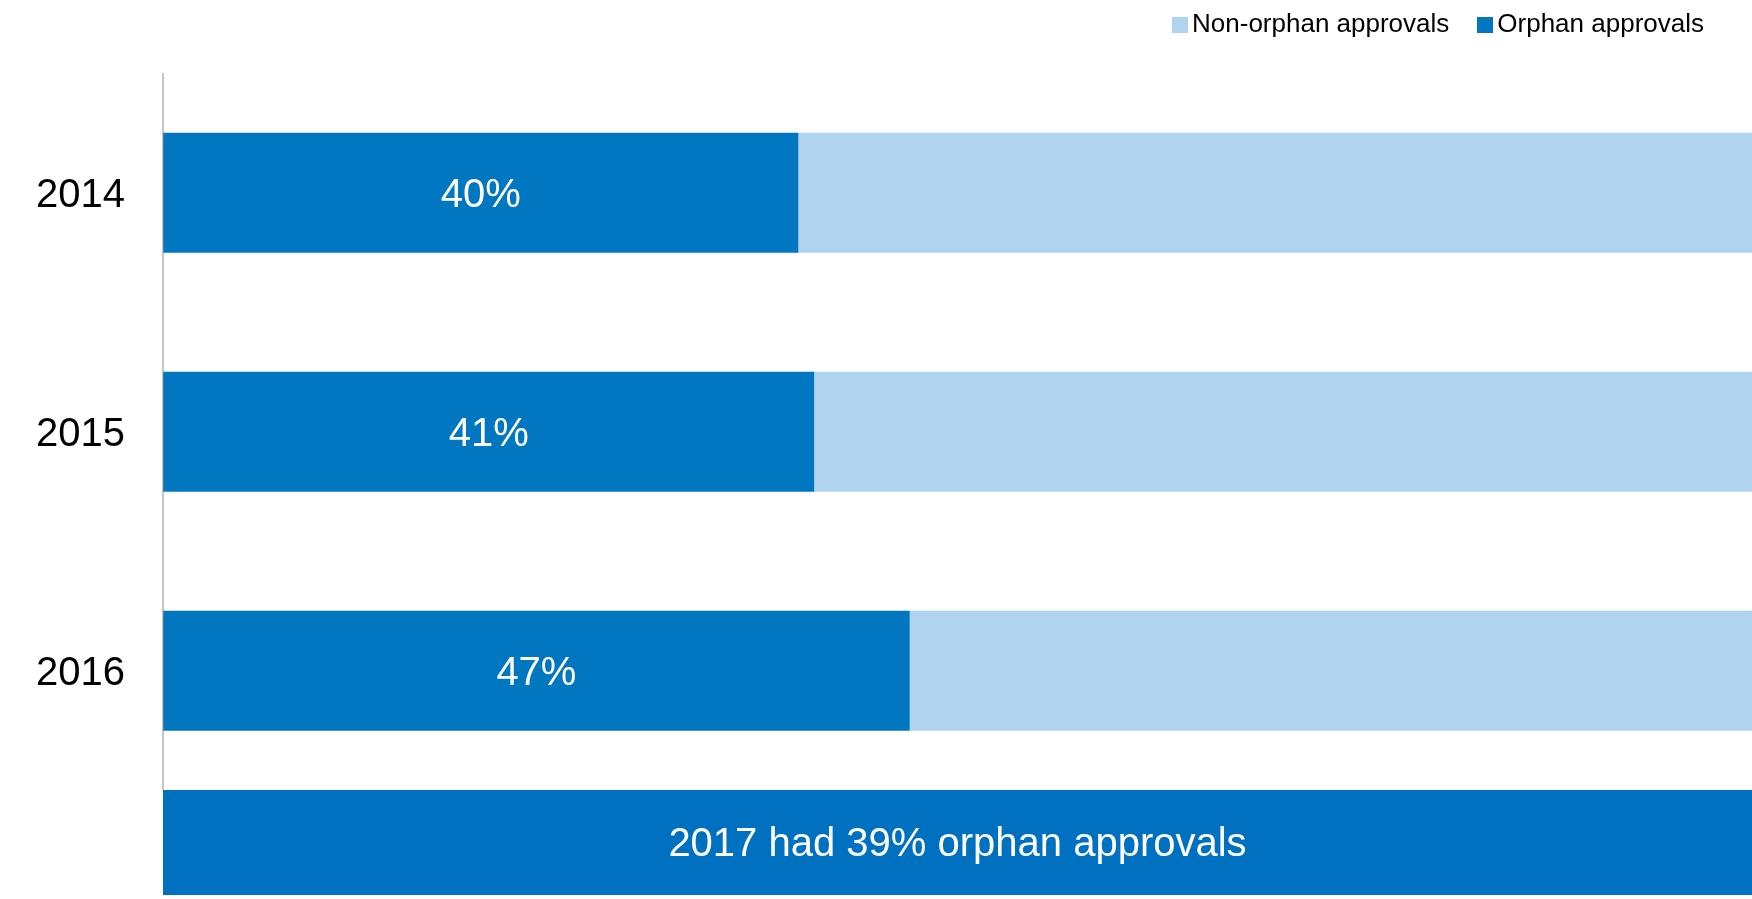 This screenshot has width=1752, height=899. I want to click on text: 2017 had 39% orphan approvals, so click(957, 842).